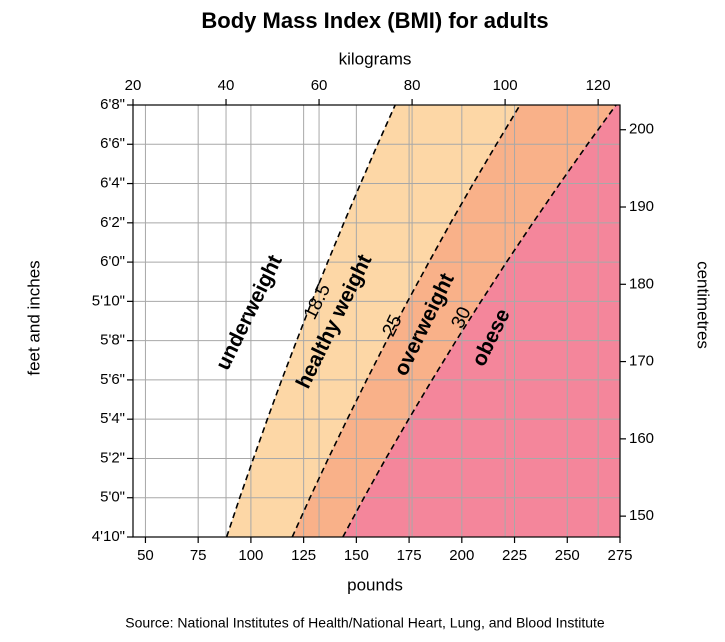 This screenshot has width=725, height=642. I want to click on x-tick-label: 150, so click(356, 555).